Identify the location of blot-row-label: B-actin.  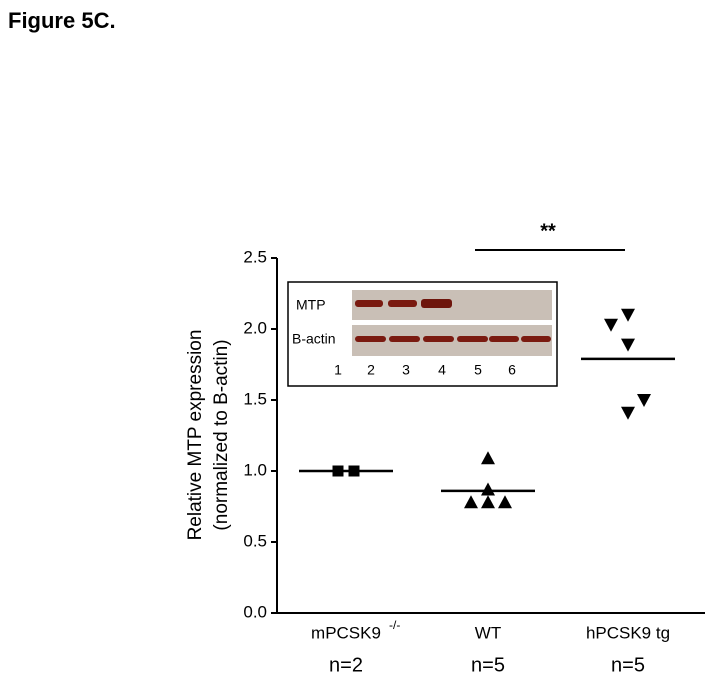
(314, 339).